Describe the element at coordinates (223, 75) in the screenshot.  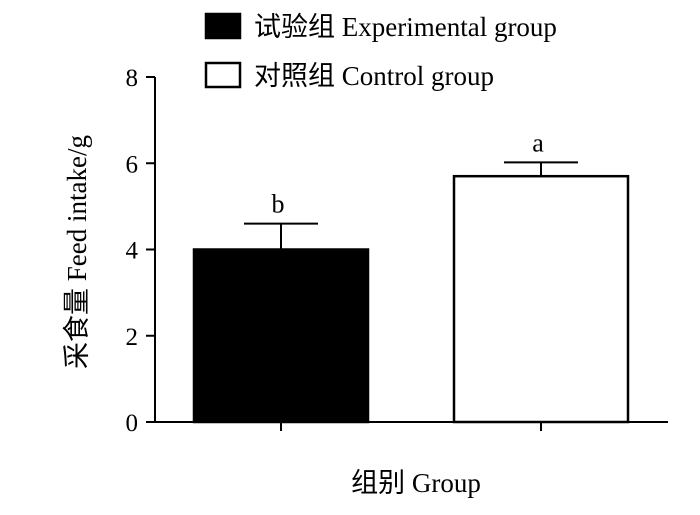
I see `legend-swatch-control` at that location.